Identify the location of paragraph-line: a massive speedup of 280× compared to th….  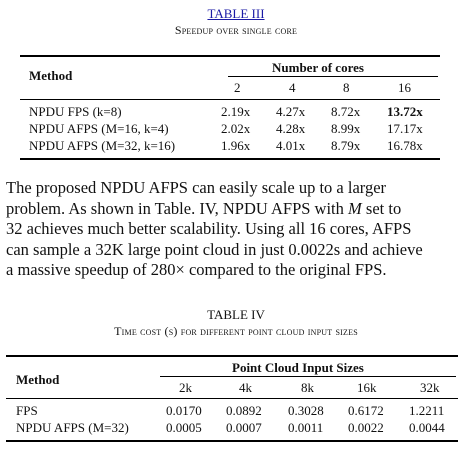
(196, 269).